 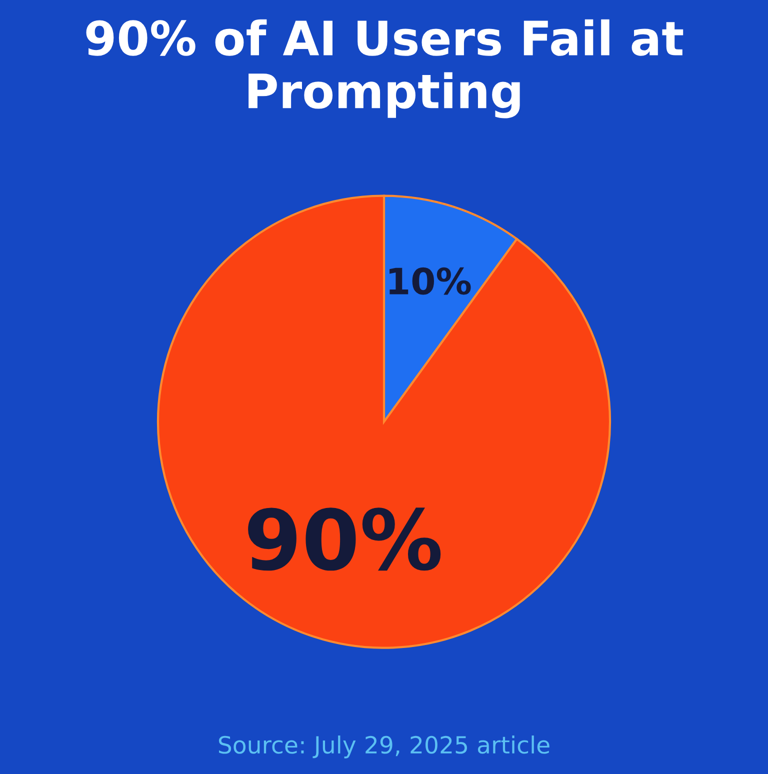 What do you see at coordinates (385, 68) in the screenshot?
I see `chart-title: 90% of AI Users Fail at Prompting` at bounding box center [385, 68].